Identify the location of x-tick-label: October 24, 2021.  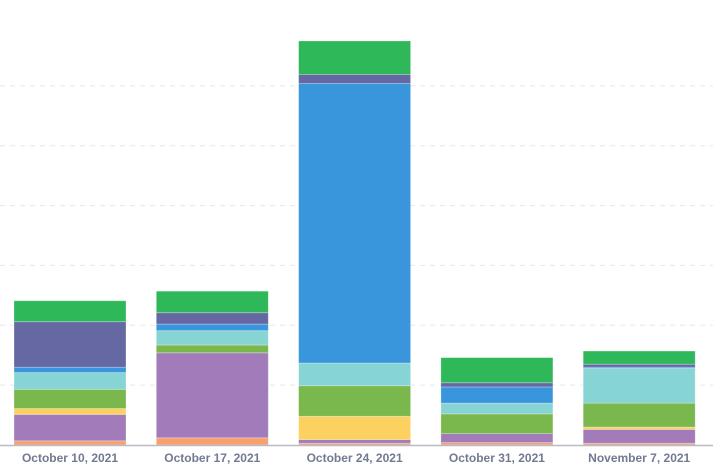
(355, 457).